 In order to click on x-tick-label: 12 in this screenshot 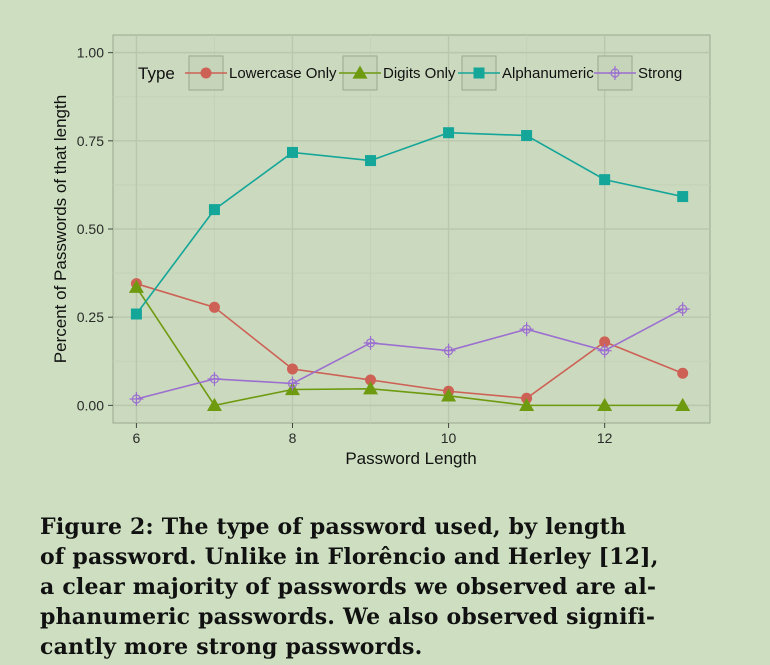, I will do `click(605, 438)`.